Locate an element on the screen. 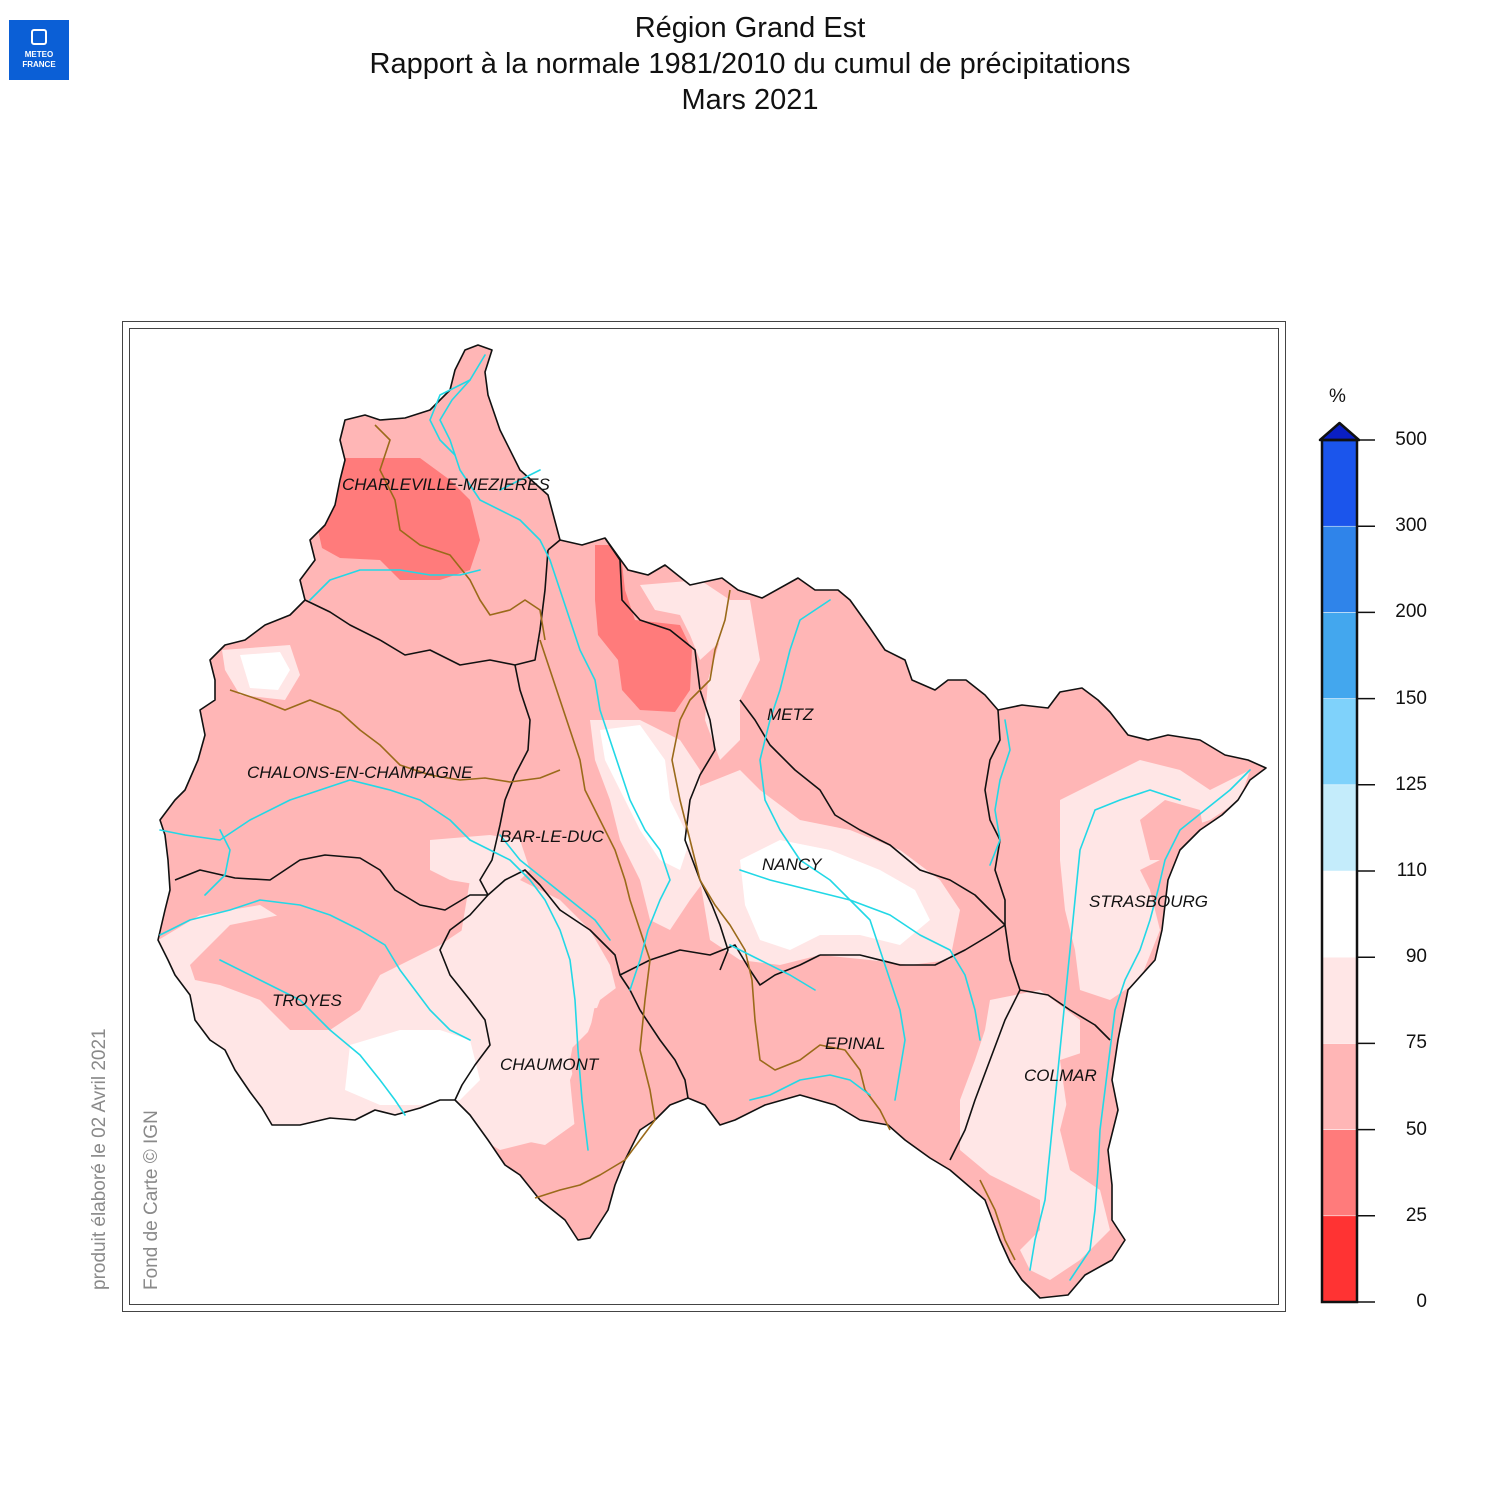 Image resolution: width=1500 pixels, height=1500 pixels. border-hm-south is located at coordinates (664, 1054).